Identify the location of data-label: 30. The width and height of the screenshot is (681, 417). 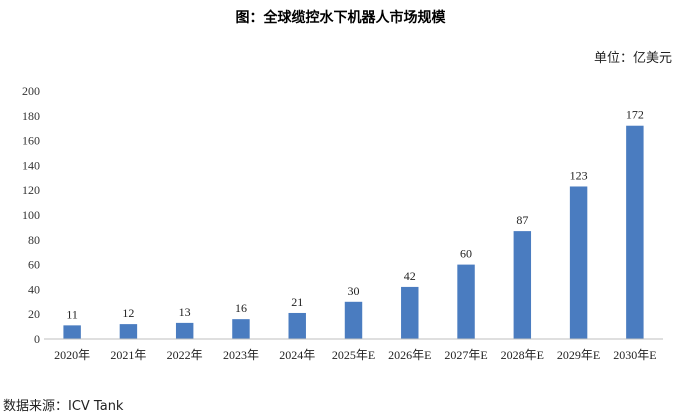
(354, 291).